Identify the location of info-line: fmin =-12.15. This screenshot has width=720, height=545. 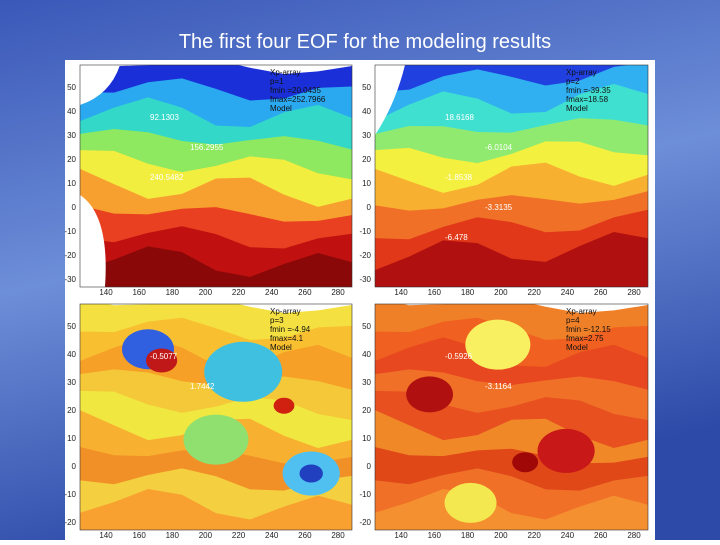
(588, 329).